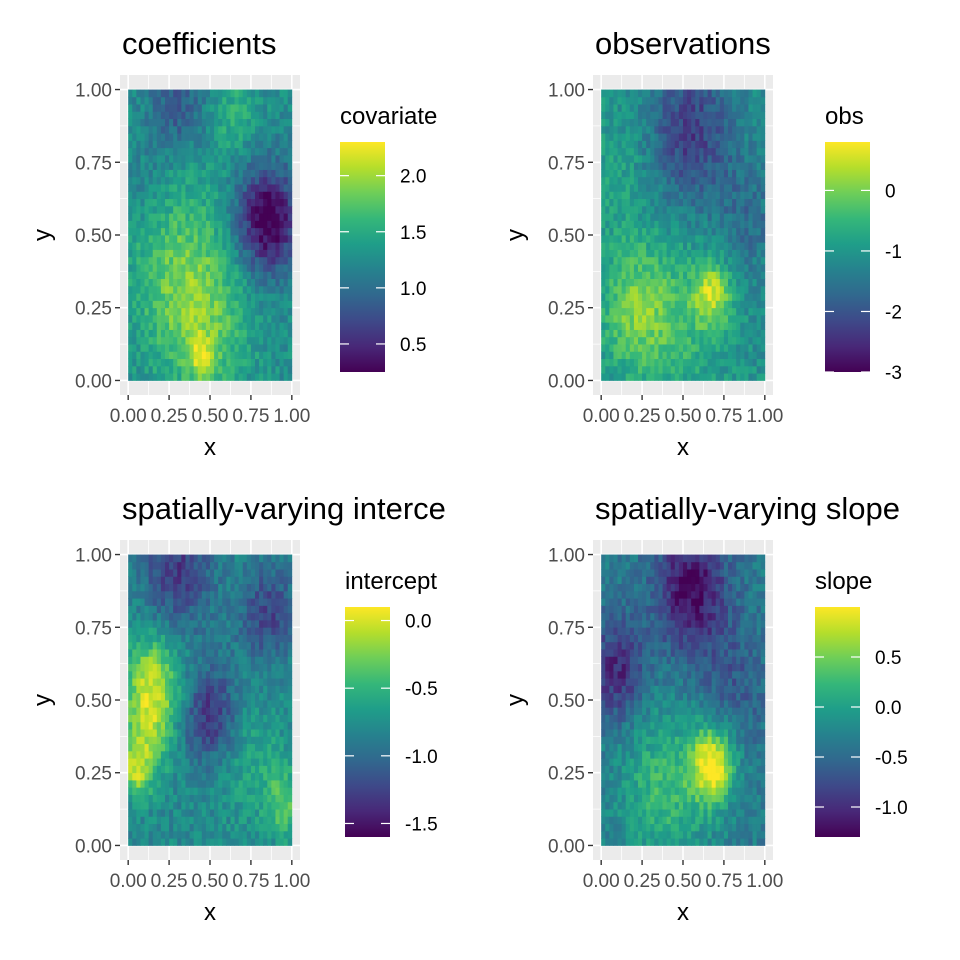 Image resolution: width=960 pixels, height=960 pixels. Describe the element at coordinates (93, 846) in the screenshot. I see `y-tick-label: 0.00` at that location.